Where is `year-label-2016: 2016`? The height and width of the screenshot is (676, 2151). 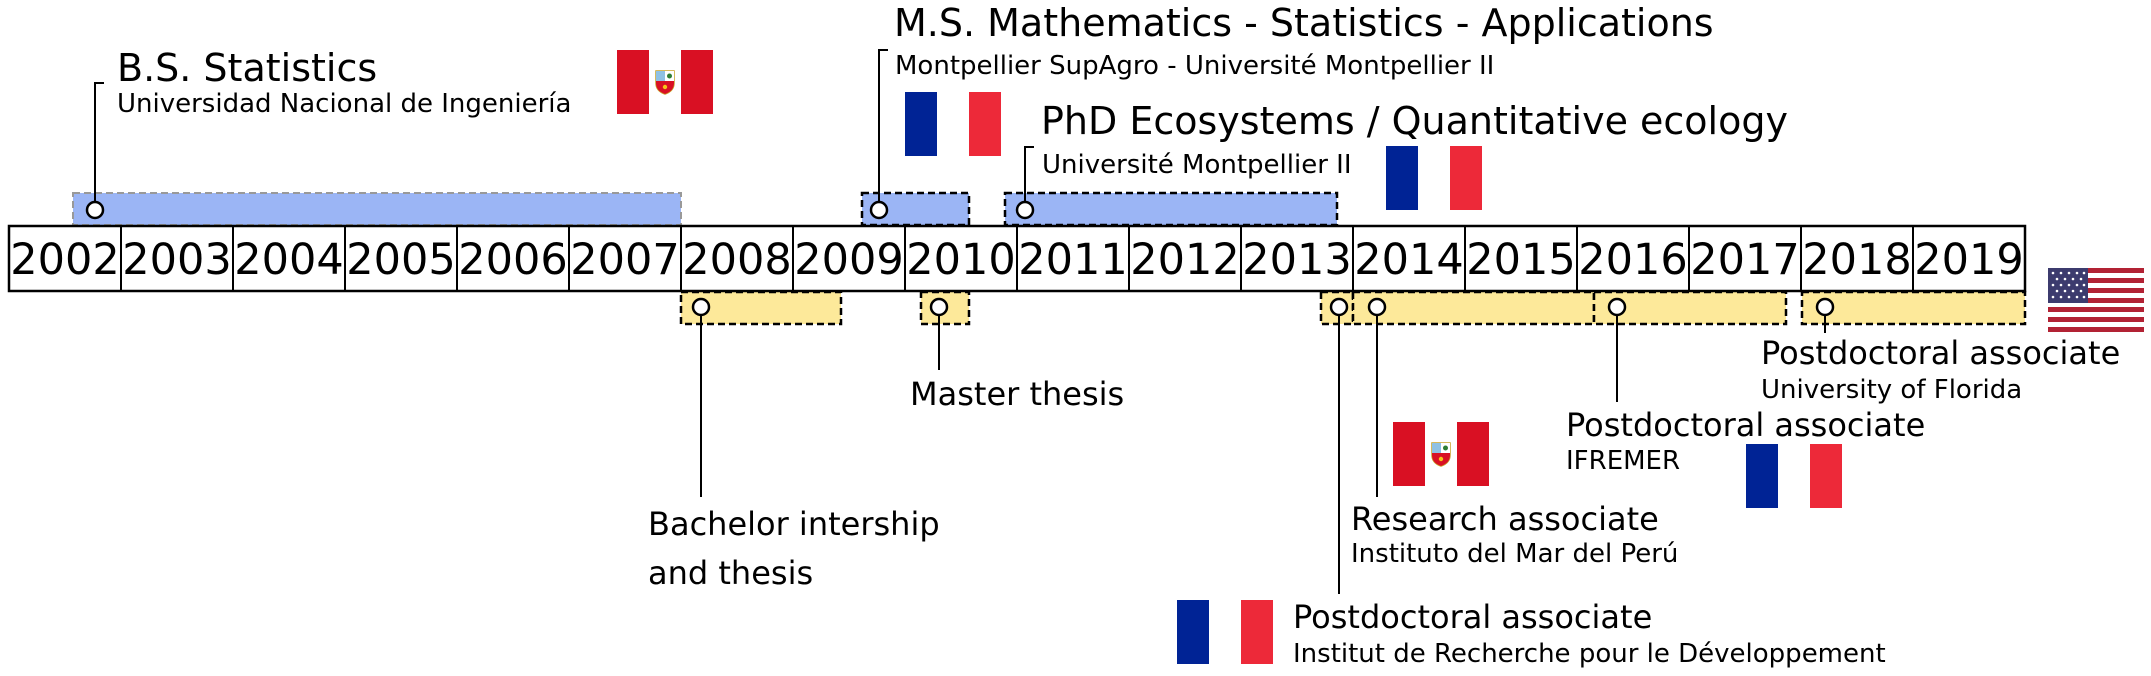
year-label-2016: 2016 is located at coordinates (1632, 260).